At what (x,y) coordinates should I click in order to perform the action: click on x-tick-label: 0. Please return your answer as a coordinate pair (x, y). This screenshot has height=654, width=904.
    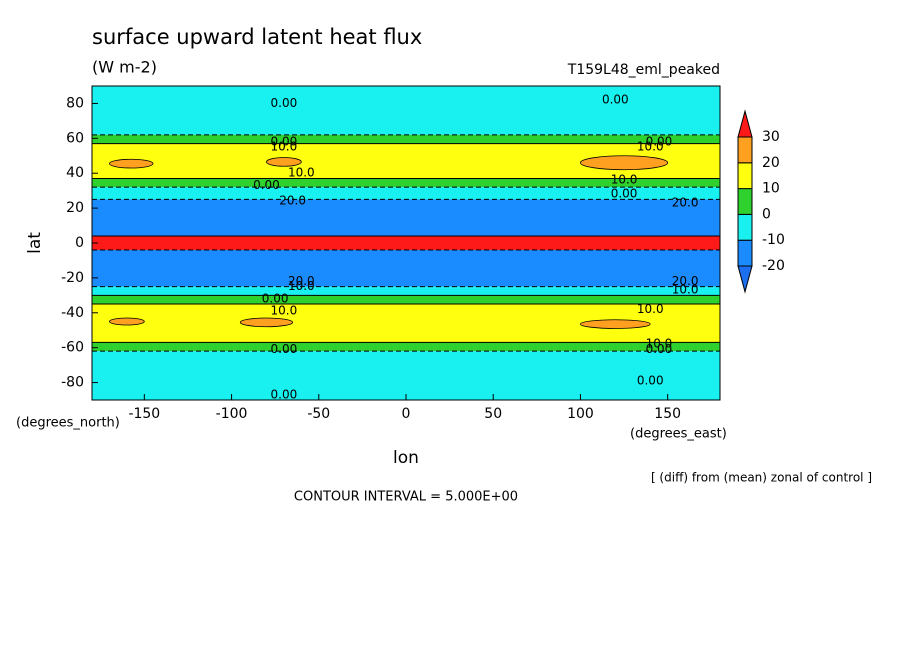
    Looking at the image, I should click on (406, 414).